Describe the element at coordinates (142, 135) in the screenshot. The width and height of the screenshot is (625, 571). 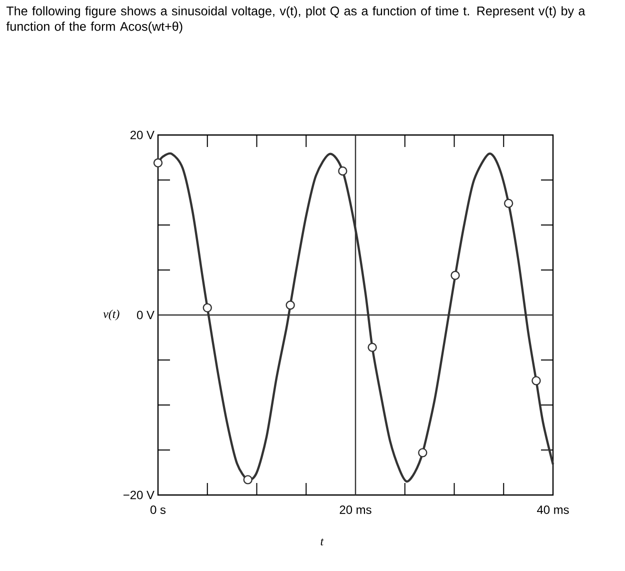
I see `y-tick-label: 20 V` at that location.